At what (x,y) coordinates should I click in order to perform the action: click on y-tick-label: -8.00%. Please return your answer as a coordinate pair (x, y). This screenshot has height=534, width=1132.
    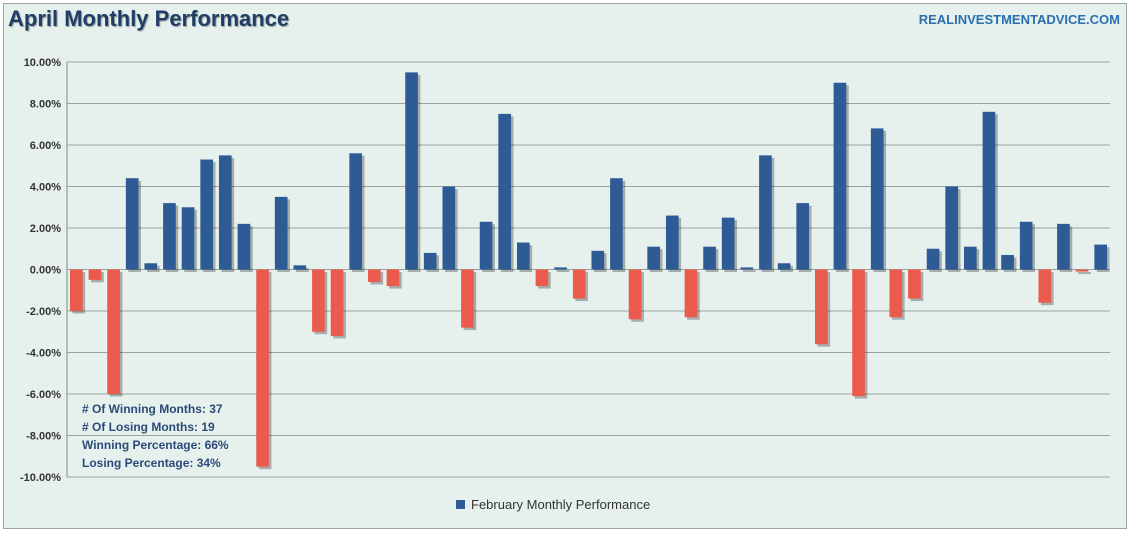
    Looking at the image, I should click on (43, 437).